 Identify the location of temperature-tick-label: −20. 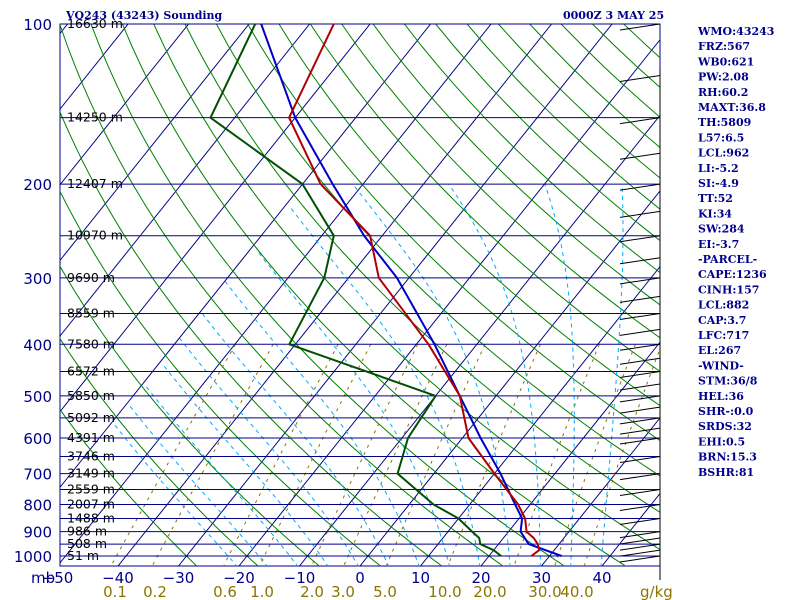
(239, 578).